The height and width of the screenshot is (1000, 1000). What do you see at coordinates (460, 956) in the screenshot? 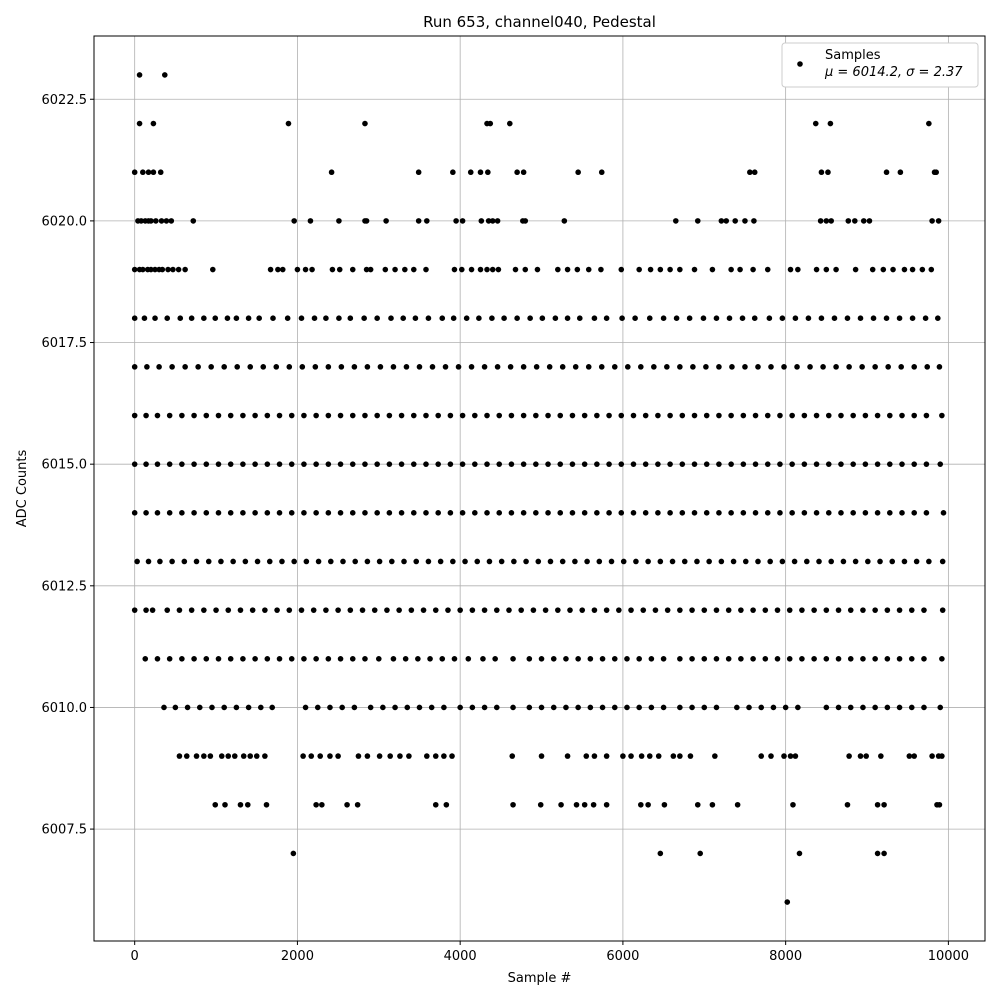
I see `x-tick-label: 4000` at bounding box center [460, 956].